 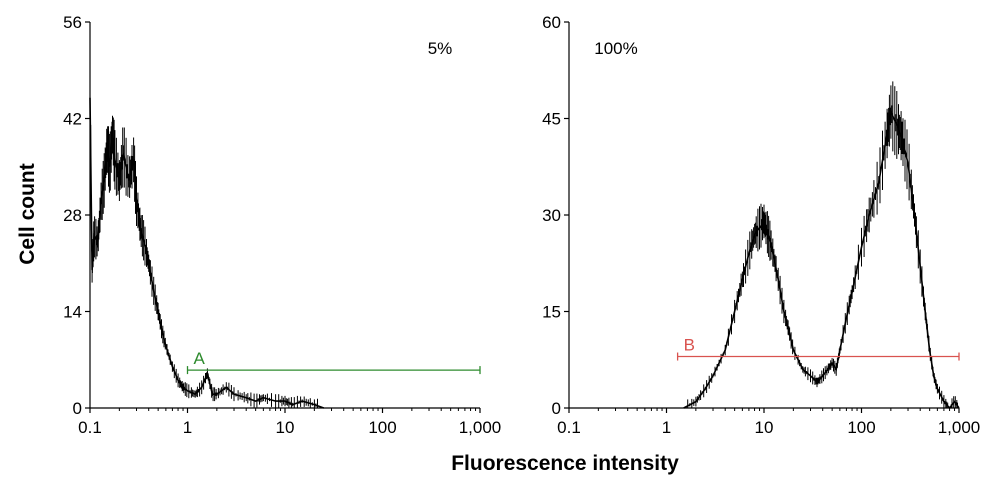 I want to click on gate-label: B, so click(x=689, y=345).